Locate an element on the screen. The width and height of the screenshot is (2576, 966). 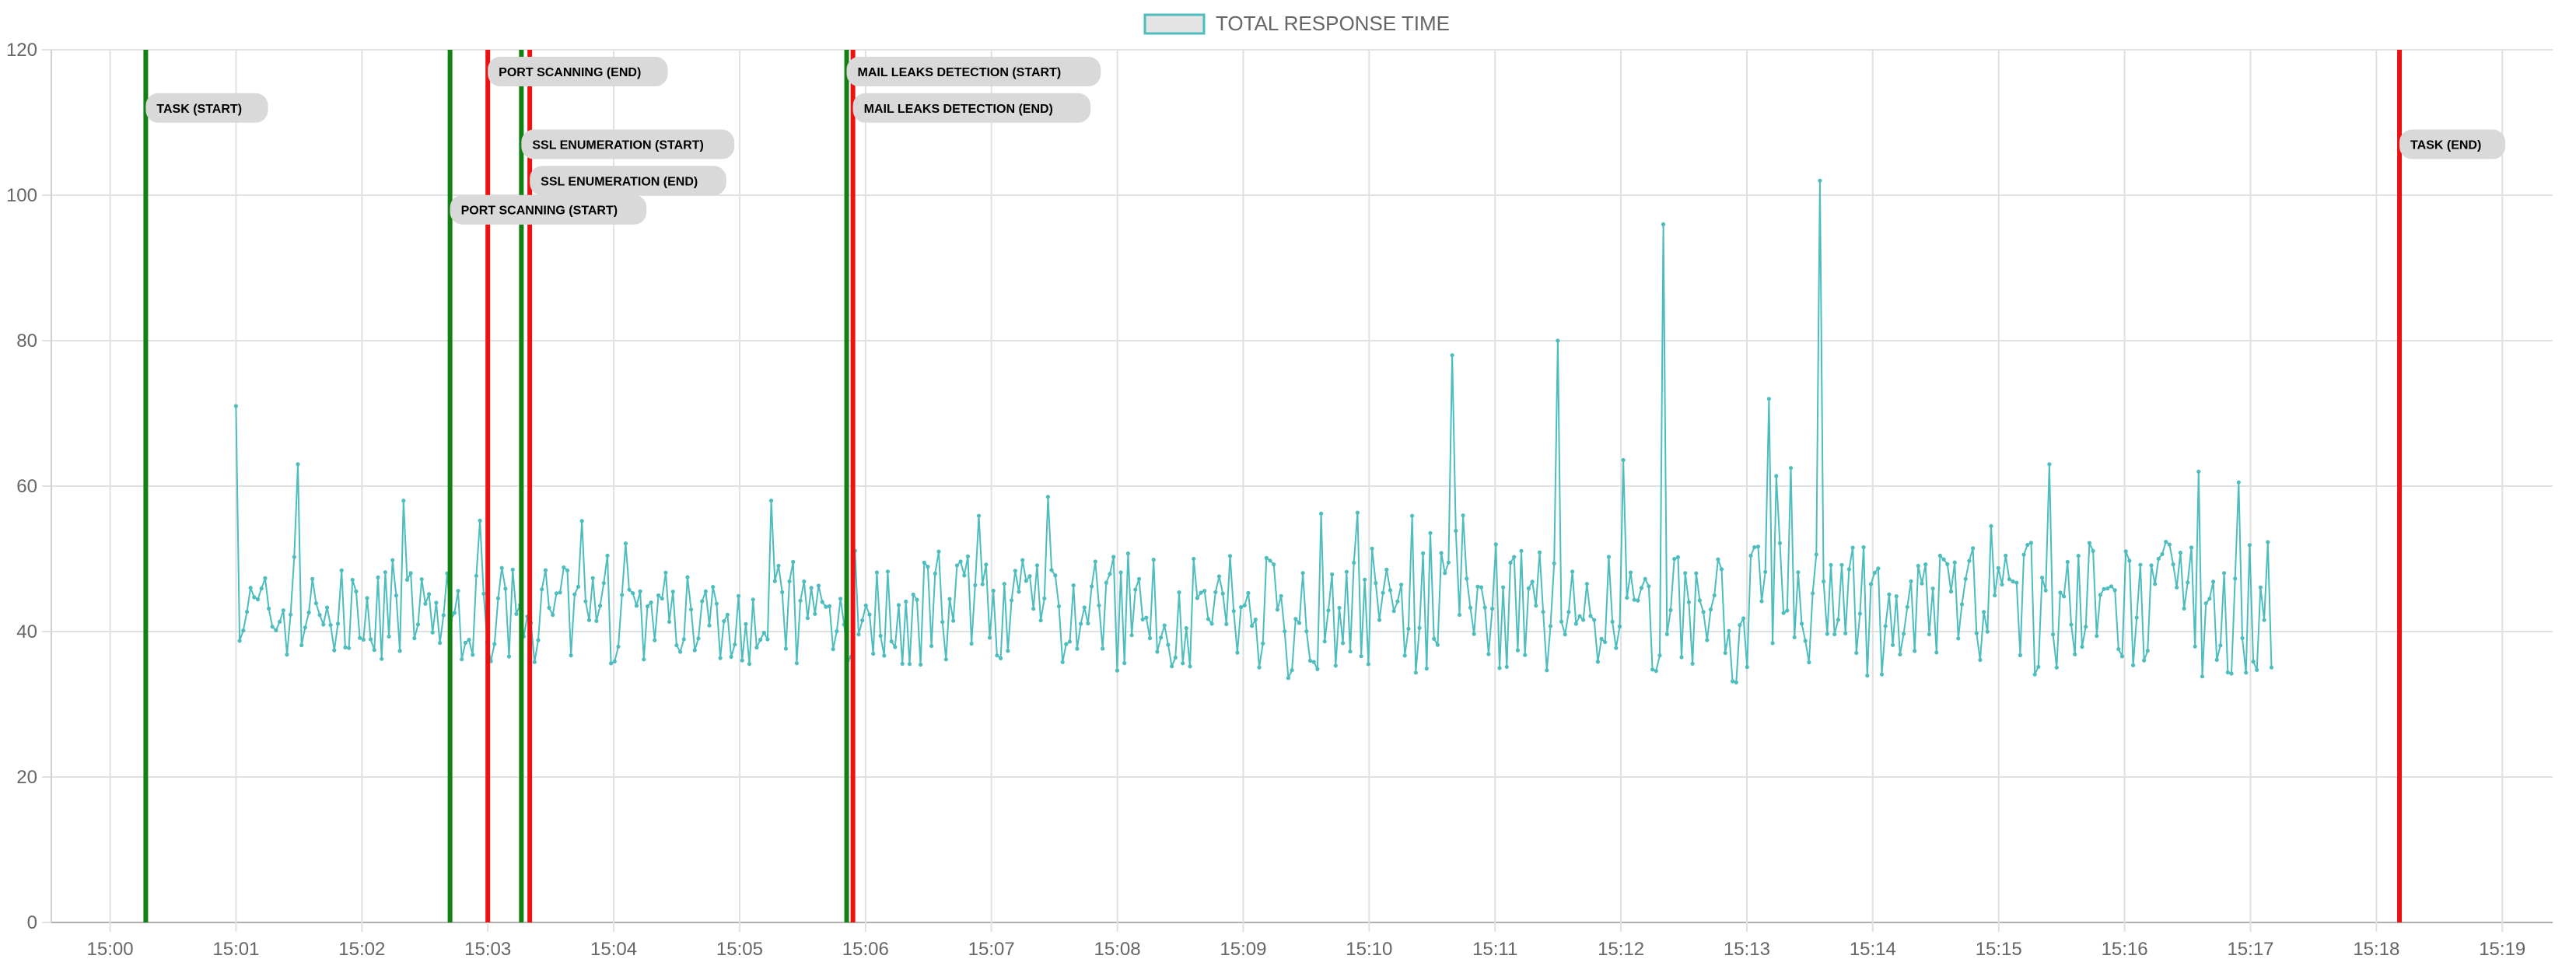
y-tick-label: 60 is located at coordinates (27, 486).